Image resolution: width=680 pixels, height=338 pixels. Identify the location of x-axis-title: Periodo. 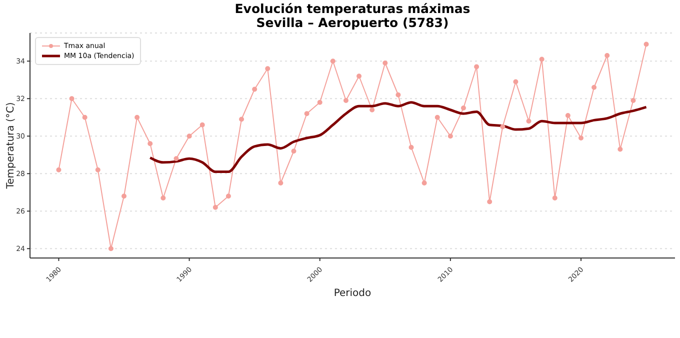
(353, 293).